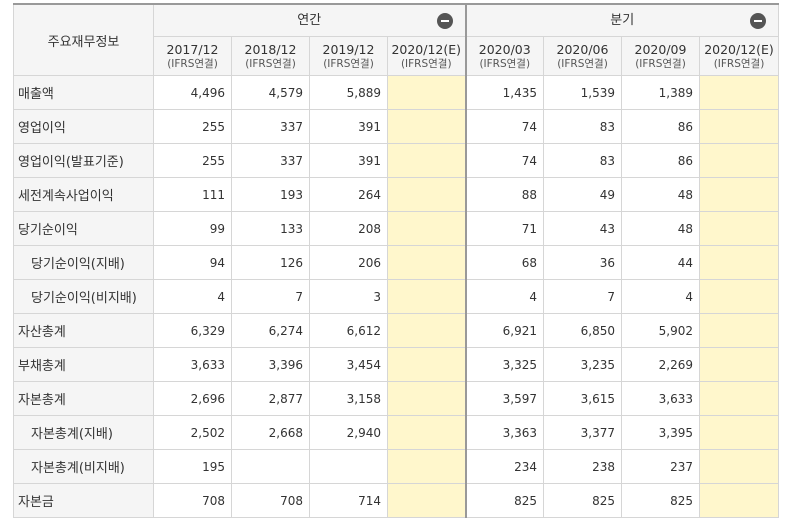 The height and width of the screenshot is (518, 790). I want to click on period-header-quarterly-0: 2020/03 (IFRS연결), so click(504, 56).